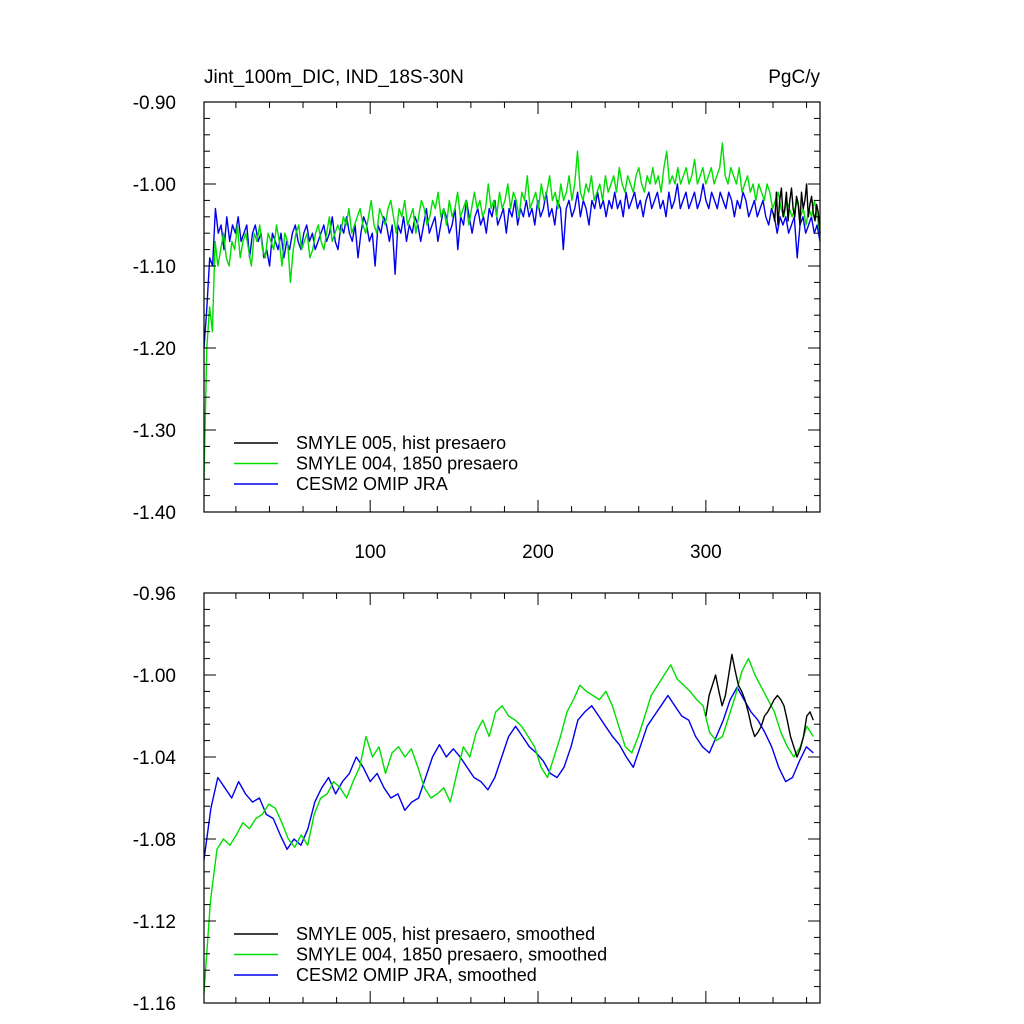 This screenshot has width=1024, height=1024. I want to click on legend-label: SMYLE 005, hist presaero, smoothed, so click(445, 934).